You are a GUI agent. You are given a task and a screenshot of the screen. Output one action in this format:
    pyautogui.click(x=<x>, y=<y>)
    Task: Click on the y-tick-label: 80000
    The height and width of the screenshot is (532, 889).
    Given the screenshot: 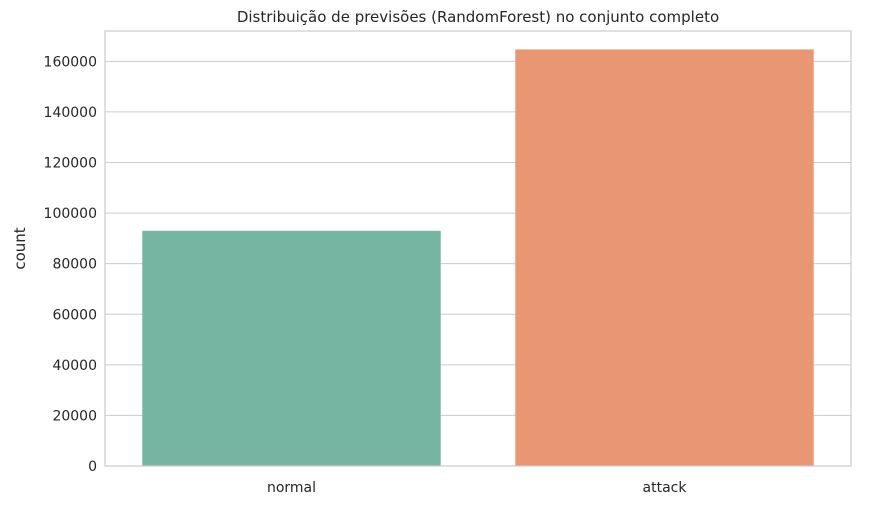 What is the action you would take?
    pyautogui.click(x=74, y=265)
    